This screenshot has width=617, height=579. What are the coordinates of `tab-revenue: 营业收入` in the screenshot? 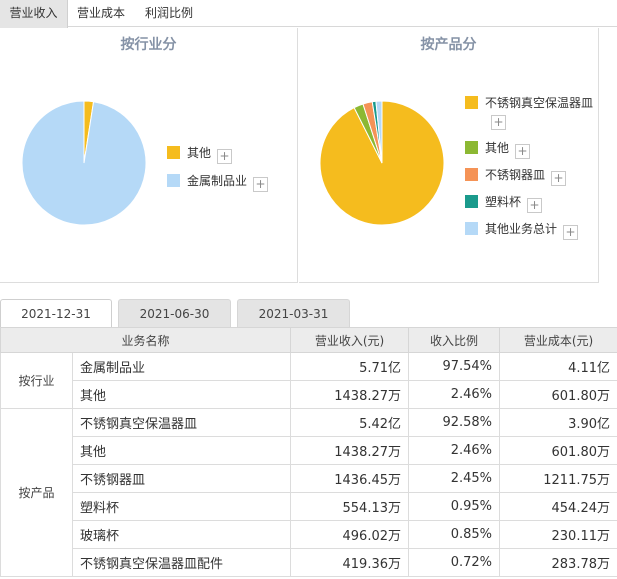 It's located at (34, 14).